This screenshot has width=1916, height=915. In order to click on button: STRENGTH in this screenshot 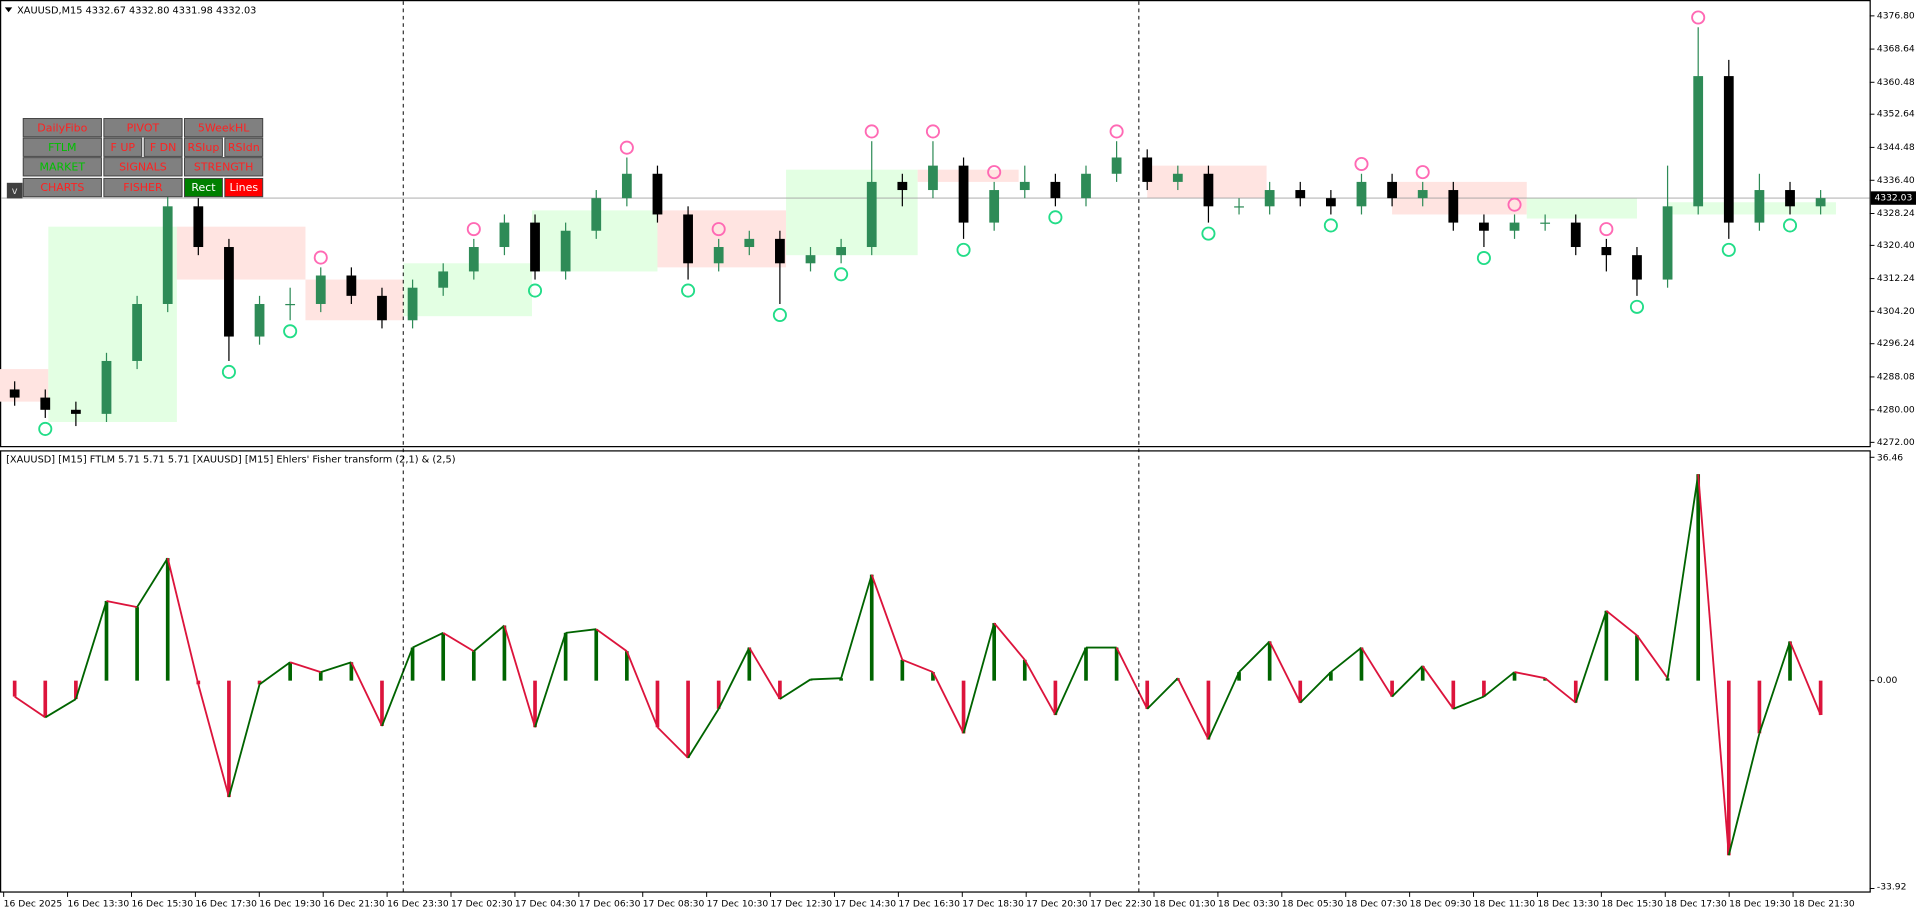, I will do `click(224, 167)`.